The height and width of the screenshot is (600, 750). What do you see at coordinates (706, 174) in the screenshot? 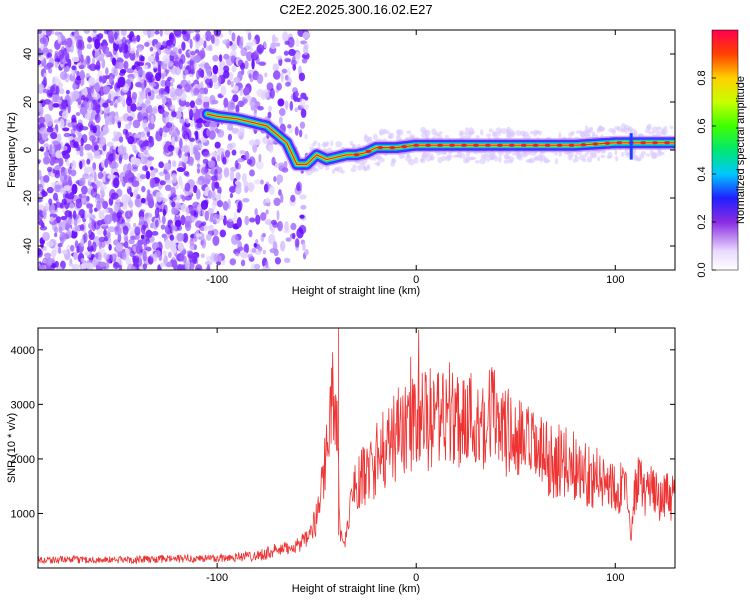
I see `colorbar-ticks: 0.0 0.2 0.4 0.6 0.8` at bounding box center [706, 174].